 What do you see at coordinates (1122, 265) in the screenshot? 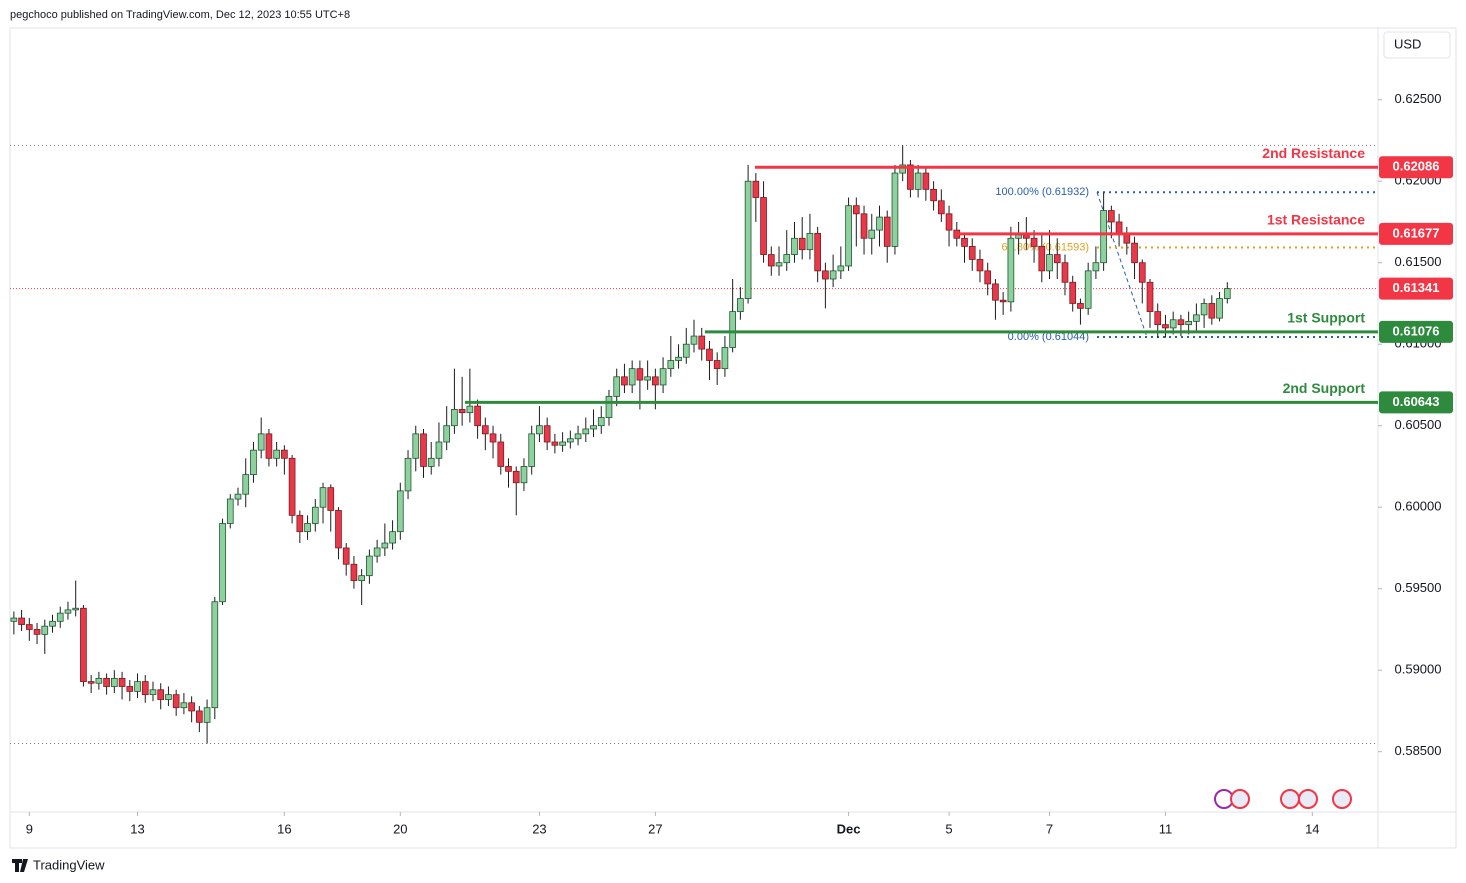
I see `fib-trend` at bounding box center [1122, 265].